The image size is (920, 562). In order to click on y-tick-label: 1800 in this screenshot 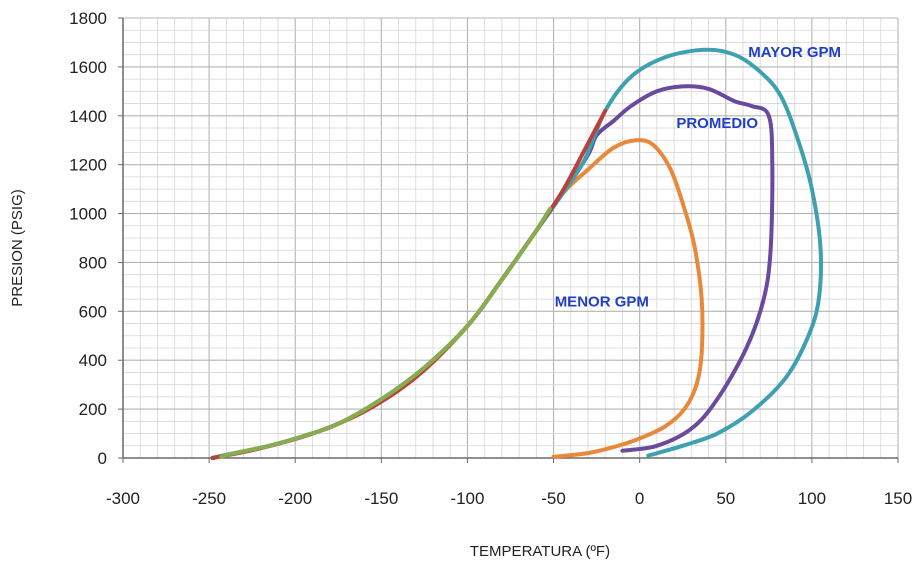, I will do `click(88, 18)`.